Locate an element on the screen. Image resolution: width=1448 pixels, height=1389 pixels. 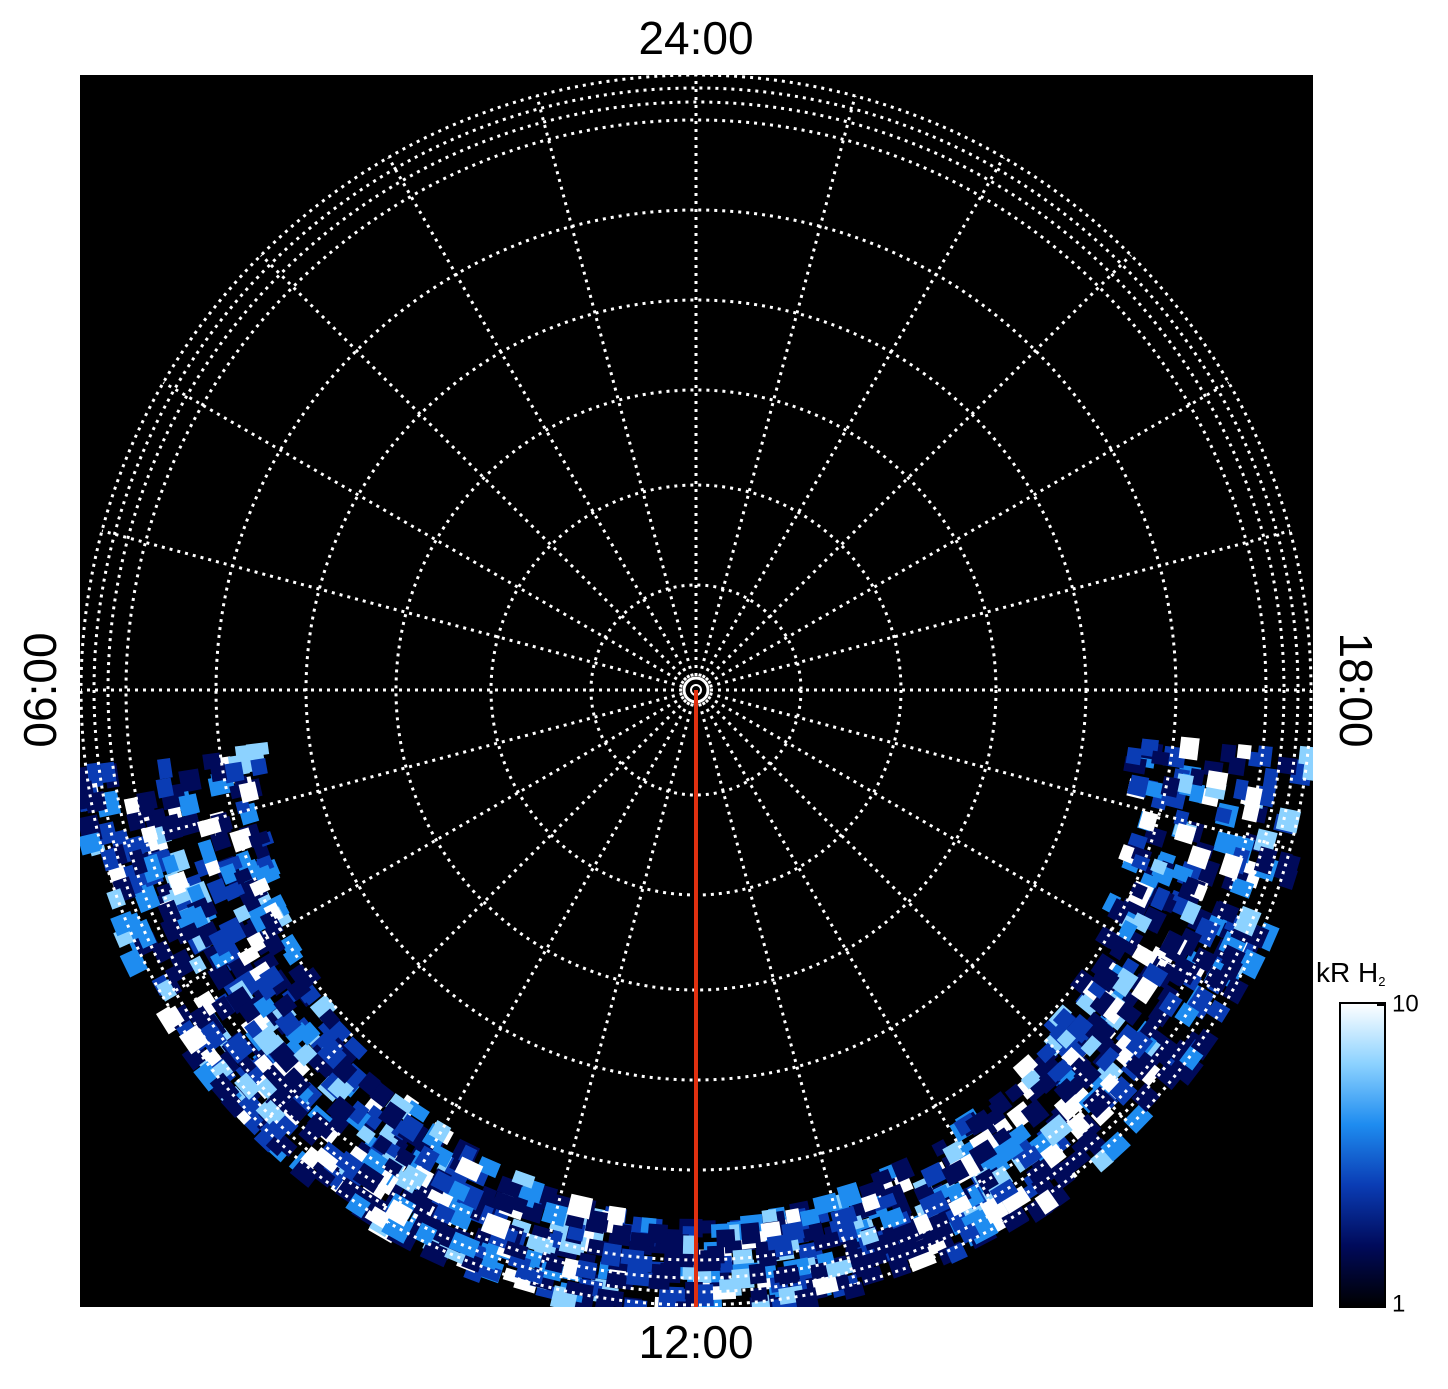
colorbar-tick-label: 1 is located at coordinates (1398, 1303).